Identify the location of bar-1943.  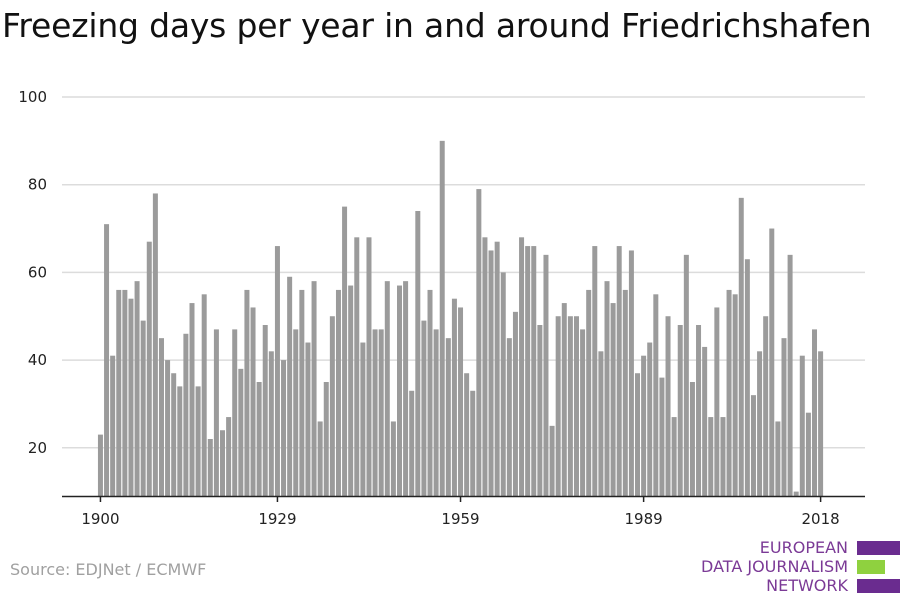
(363, 419).